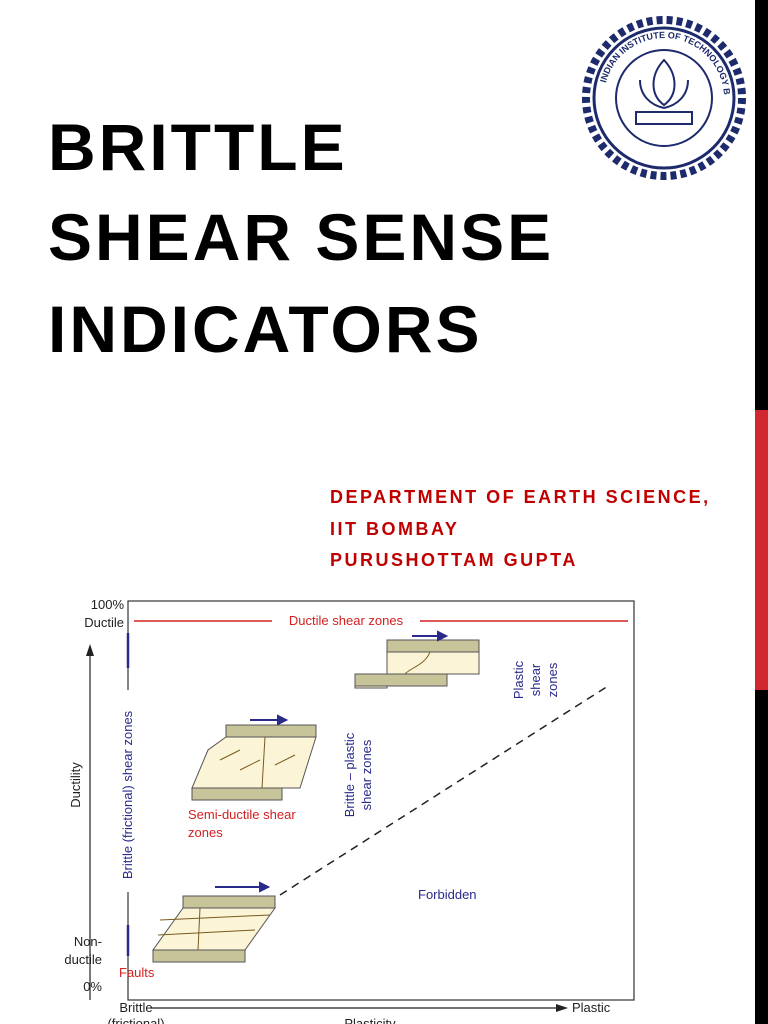  What do you see at coordinates (520, 497) in the screenshot?
I see `subtitle-line: DEPARTMENT OF EARTH SCIENCE,` at bounding box center [520, 497].